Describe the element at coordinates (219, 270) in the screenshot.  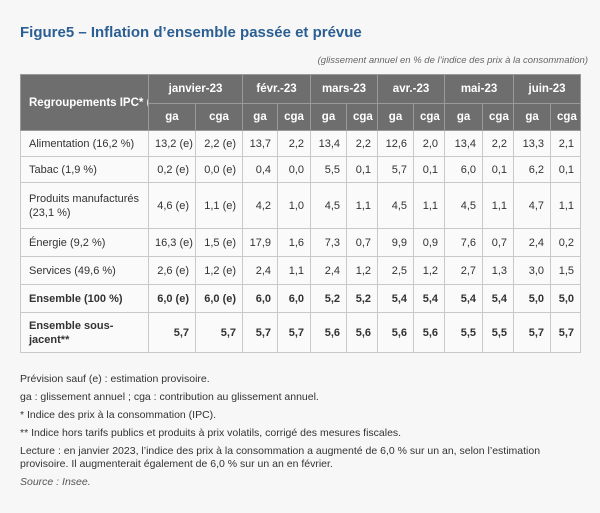
I see `cell-cga: 1,2 (e)` at that location.